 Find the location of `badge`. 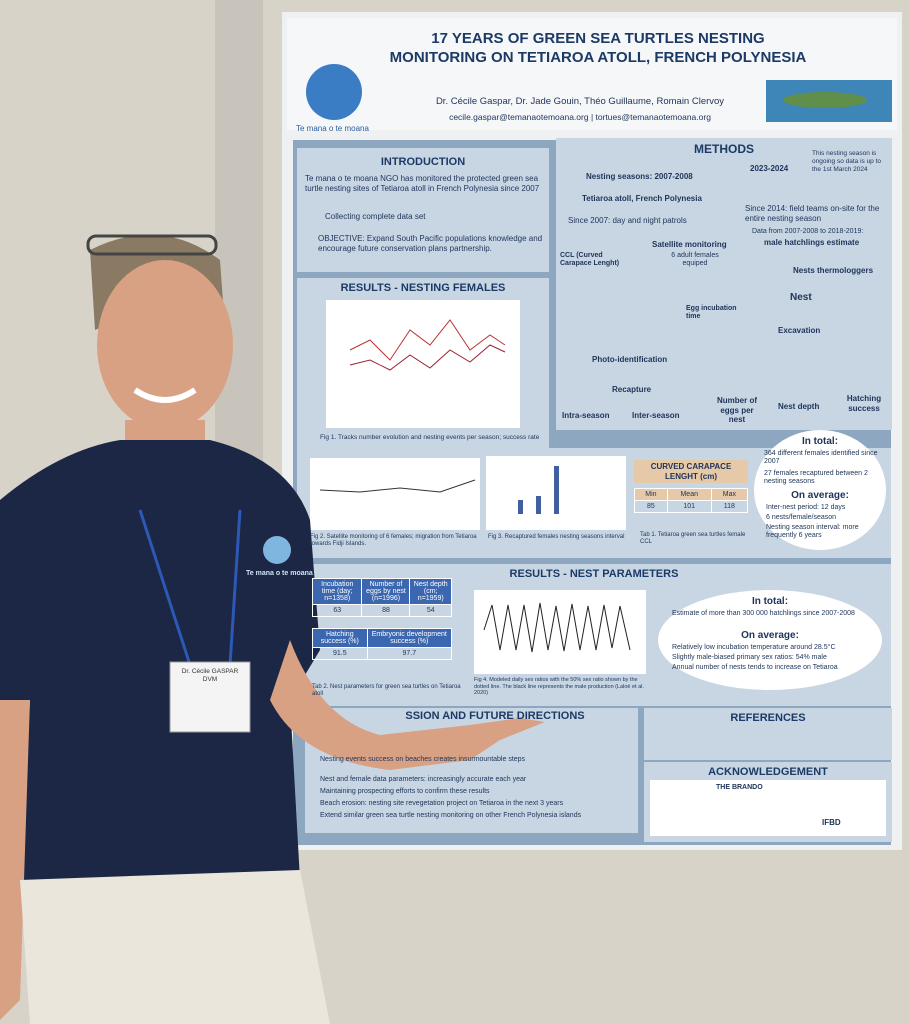

badge is located at coordinates (210, 697).